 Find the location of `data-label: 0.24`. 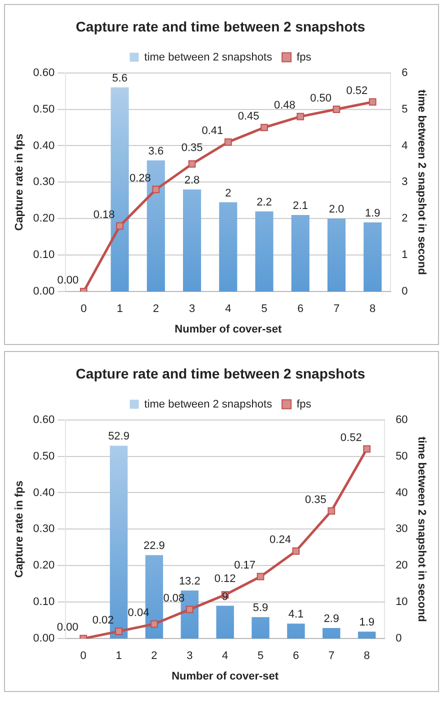

data-label: 0.24 is located at coordinates (280, 540).